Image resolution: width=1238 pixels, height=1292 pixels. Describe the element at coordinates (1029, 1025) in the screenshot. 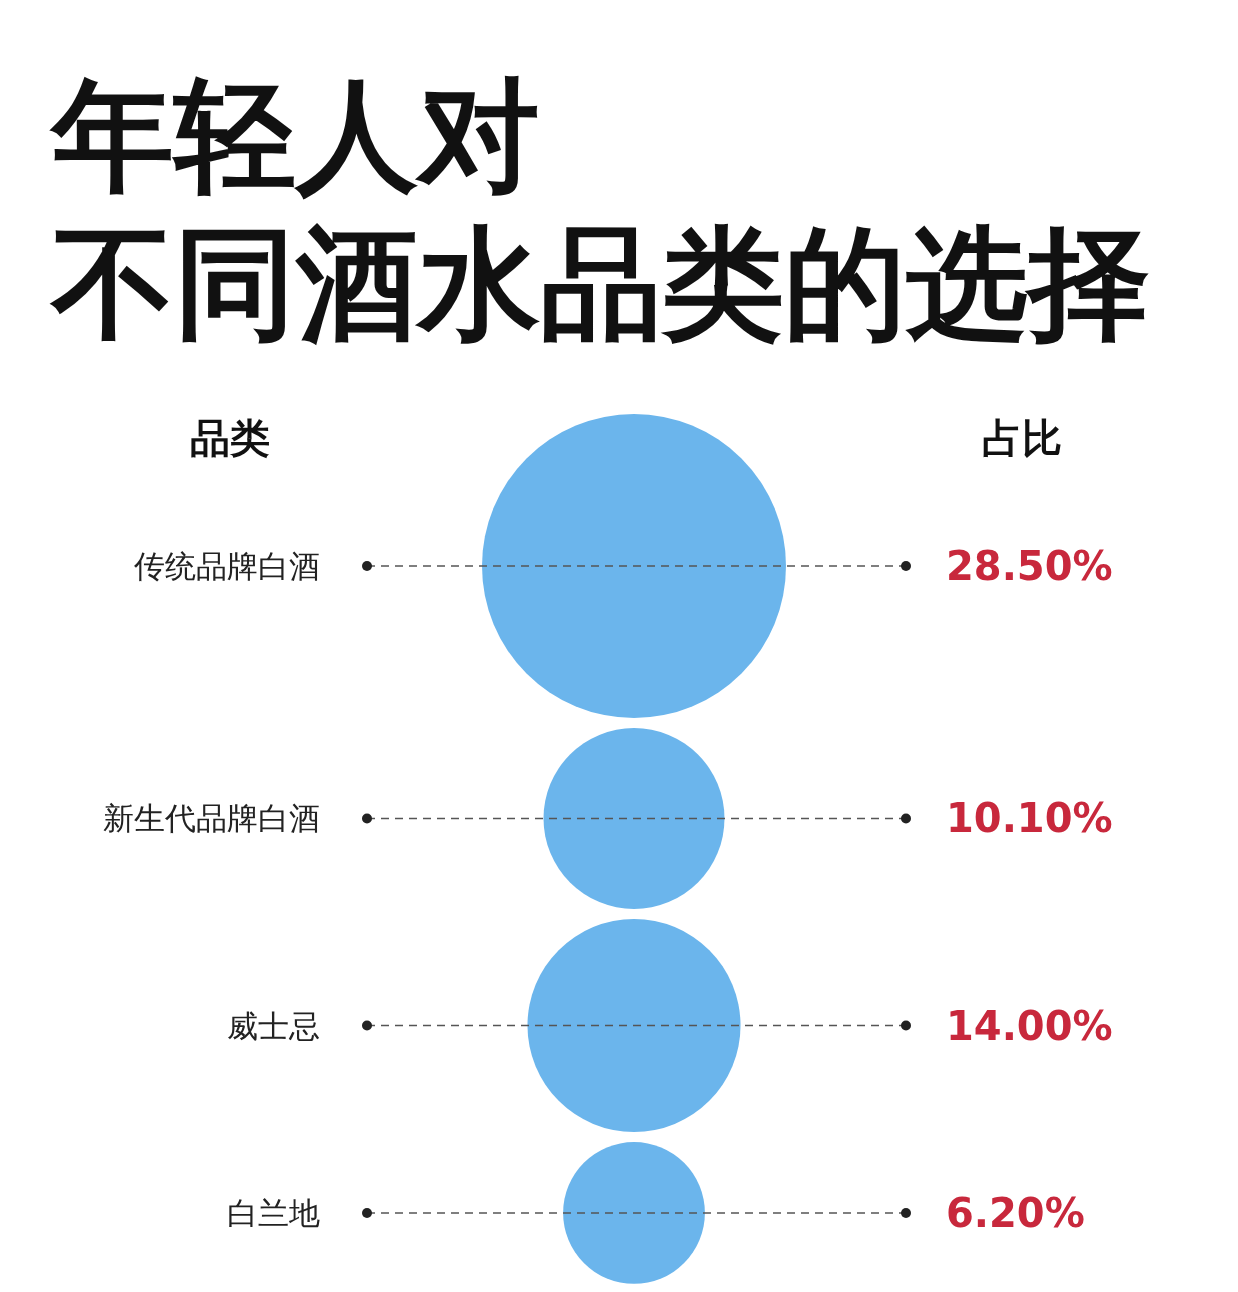

I see `data-label: 14.00%` at that location.